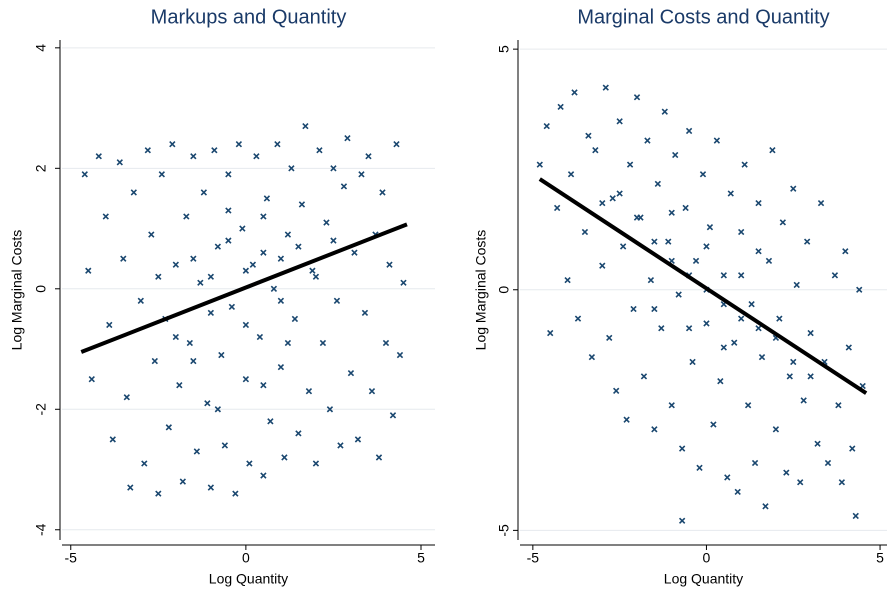 Image resolution: width=889 pixels, height=599 pixels. I want to click on chart-title: Markups and Quantity, so click(249, 17).